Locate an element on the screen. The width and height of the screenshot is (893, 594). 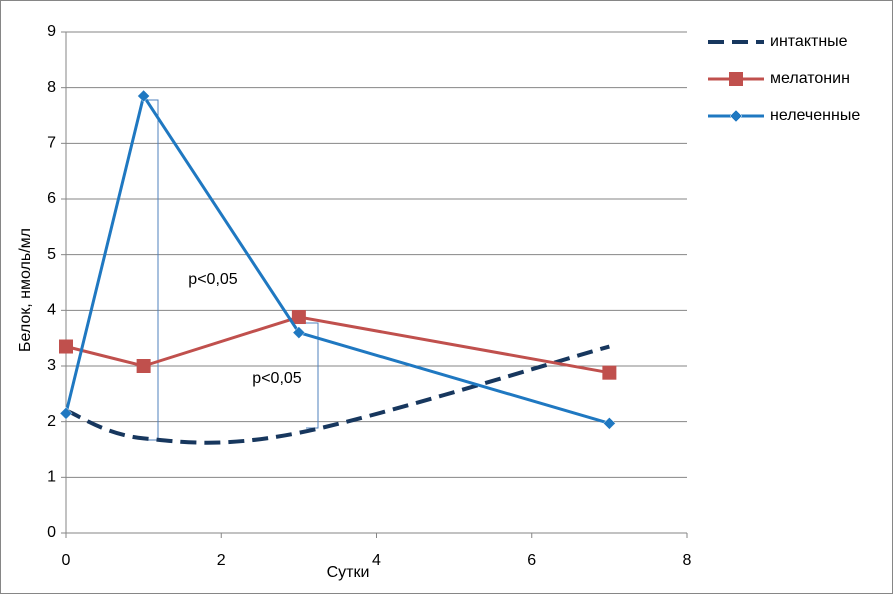
legend-label: интактные is located at coordinates (809, 41).